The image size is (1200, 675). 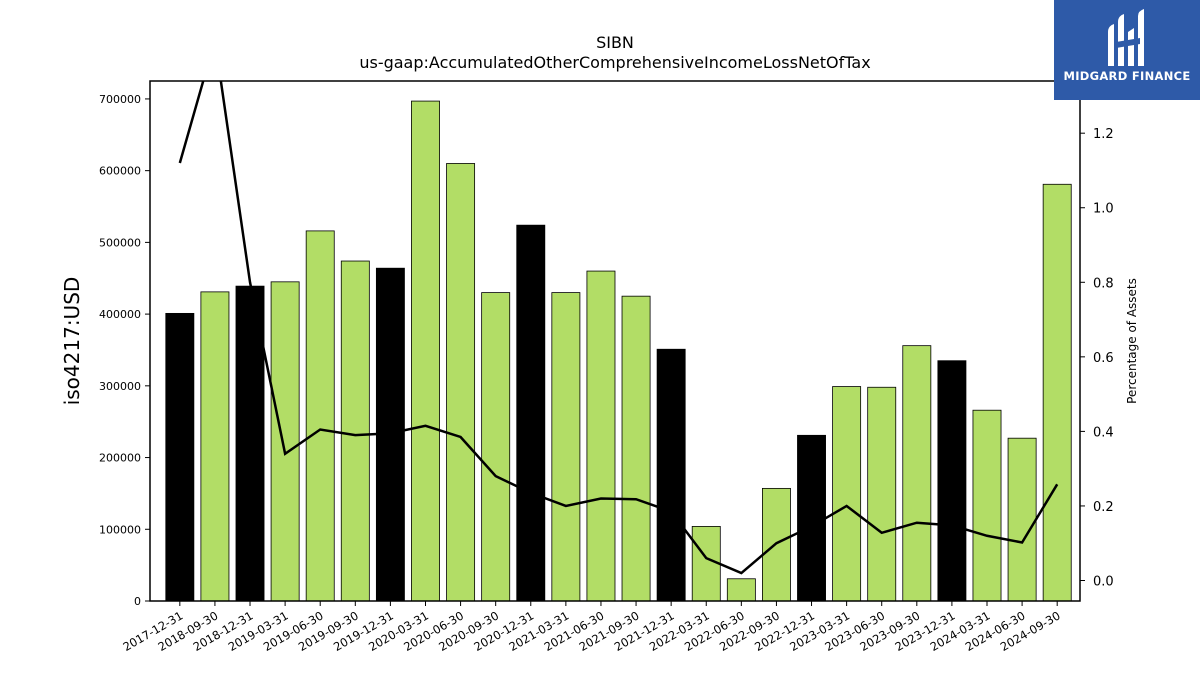 I want to click on y2-axis-label: Percentage of Assets, so click(x=1132, y=341).